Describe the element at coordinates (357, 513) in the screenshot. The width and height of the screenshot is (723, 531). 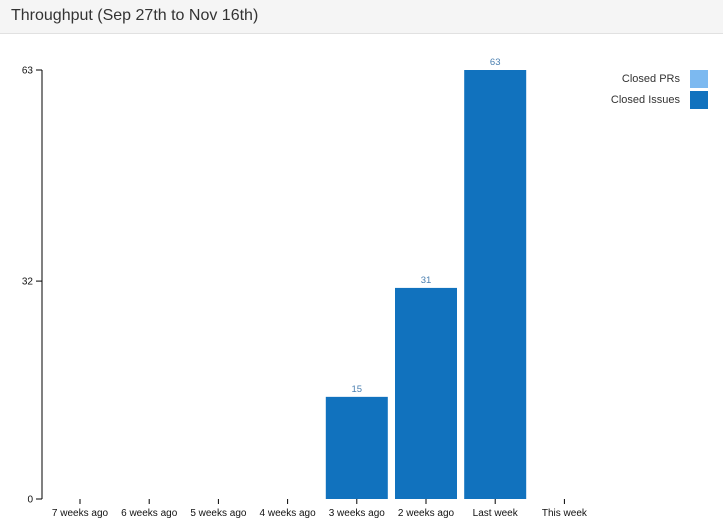
I see `x-tick-label: 3 weeks ago` at that location.